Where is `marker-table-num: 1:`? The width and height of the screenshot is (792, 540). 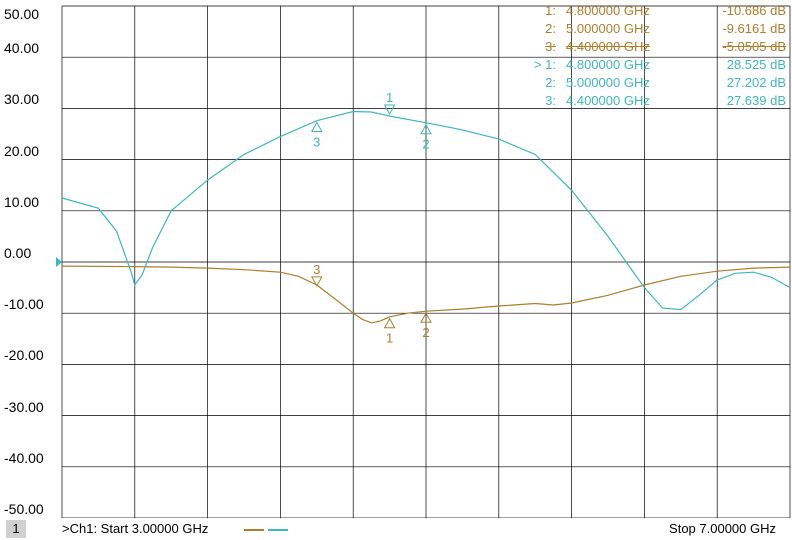
marker-table-num: 1: is located at coordinates (550, 10).